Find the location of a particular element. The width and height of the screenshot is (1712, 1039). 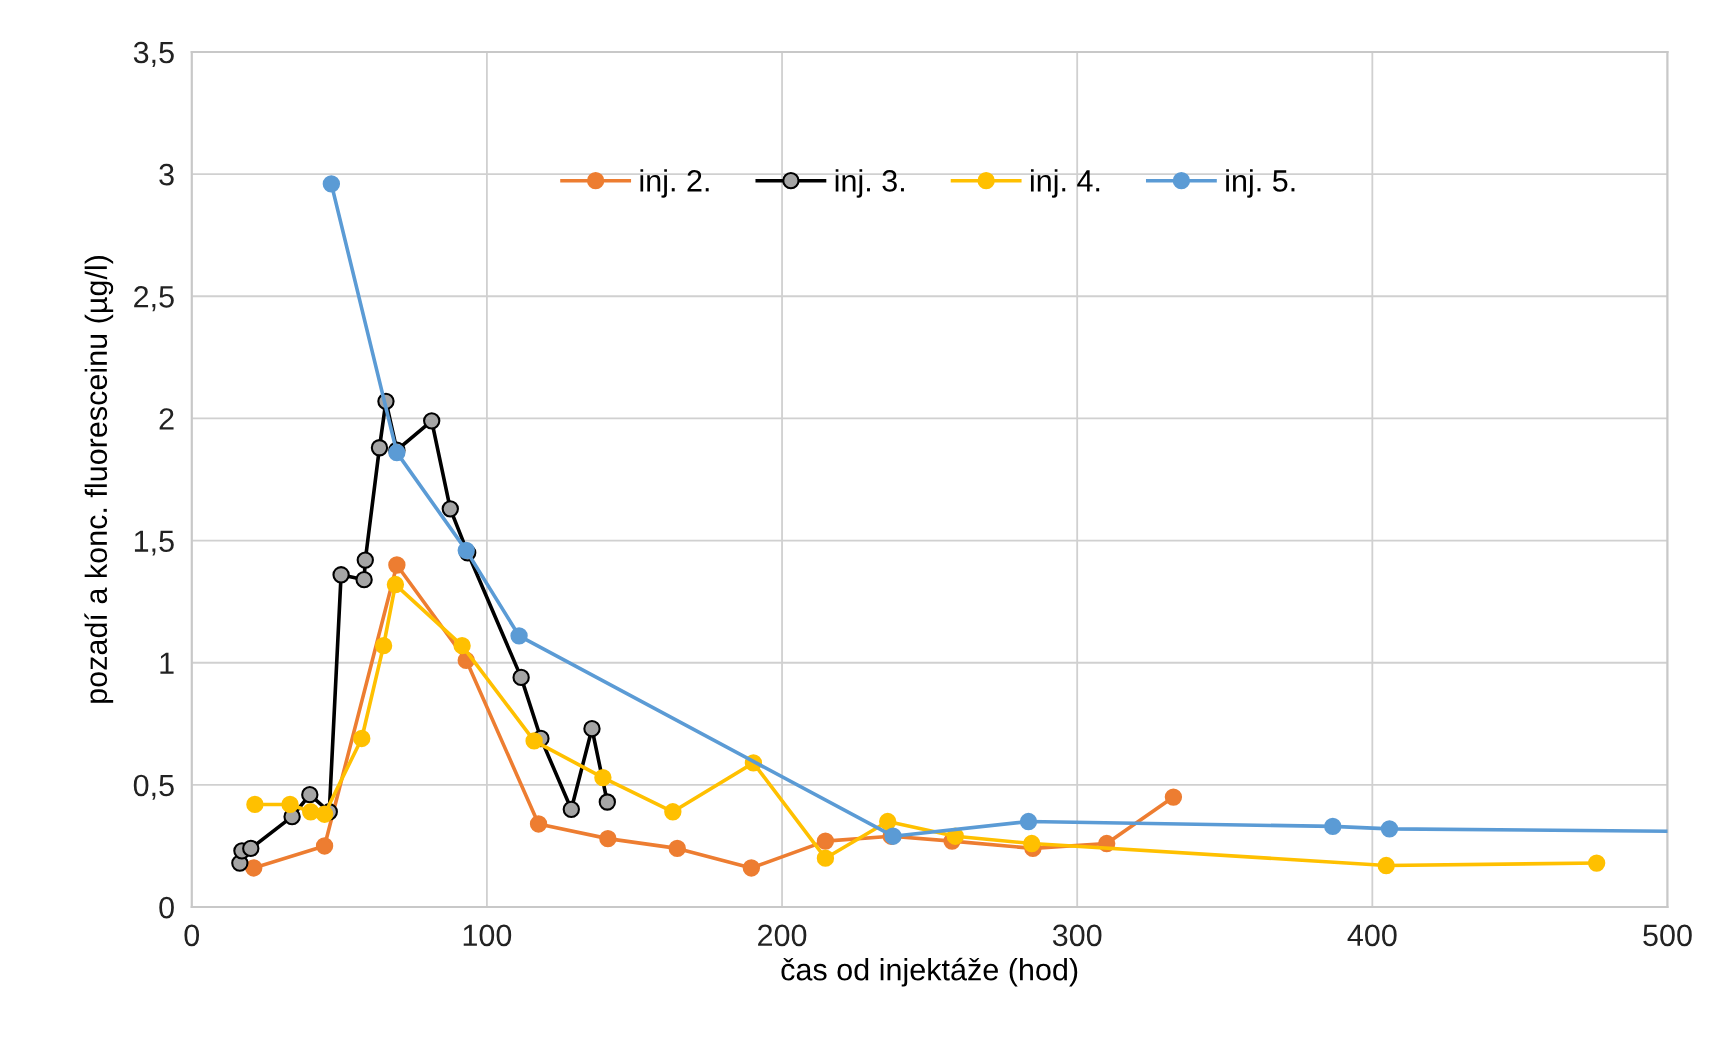

x-tick-label: 500 is located at coordinates (1667, 935).